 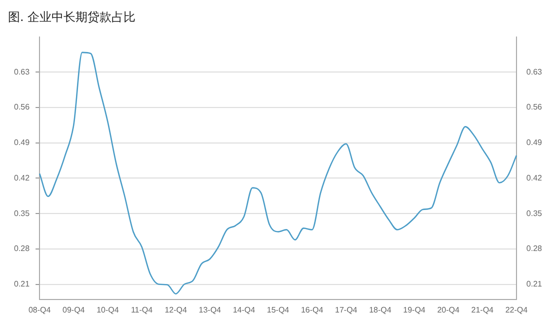 I want to click on x-tick-label: 20-Q4, so click(x=448, y=309).